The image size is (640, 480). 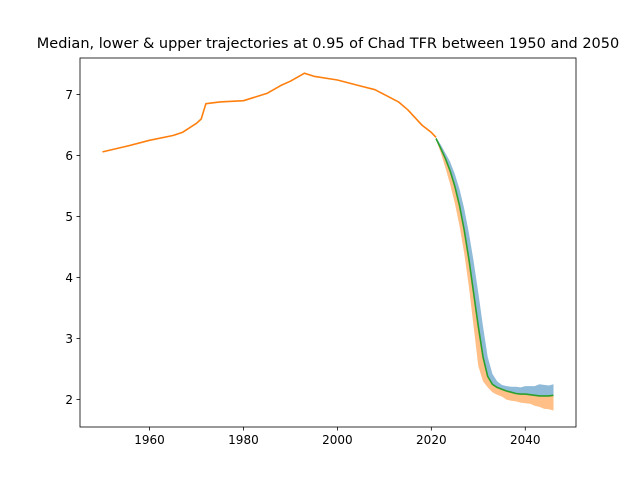 What do you see at coordinates (69, 217) in the screenshot?
I see `y-tick-label: 5` at bounding box center [69, 217].